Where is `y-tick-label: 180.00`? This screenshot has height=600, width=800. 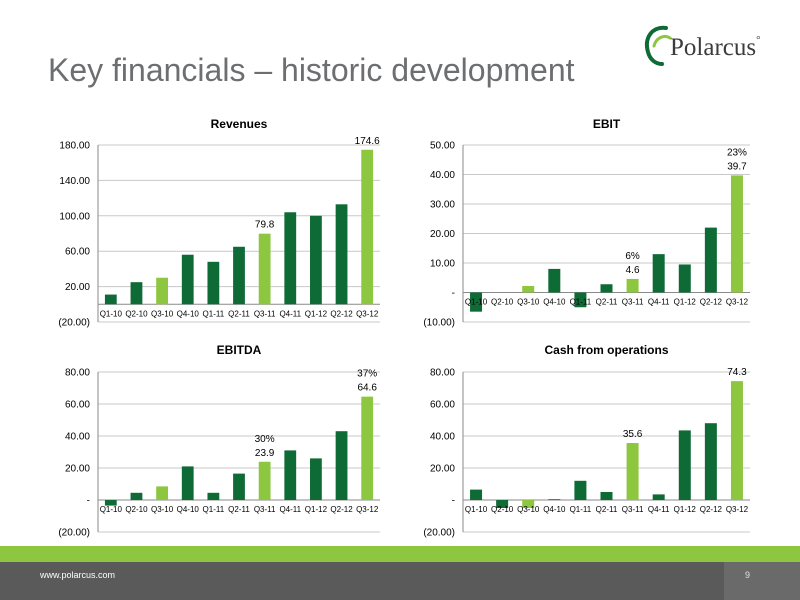
y-tick-label: 180.00 is located at coordinates (74, 146).